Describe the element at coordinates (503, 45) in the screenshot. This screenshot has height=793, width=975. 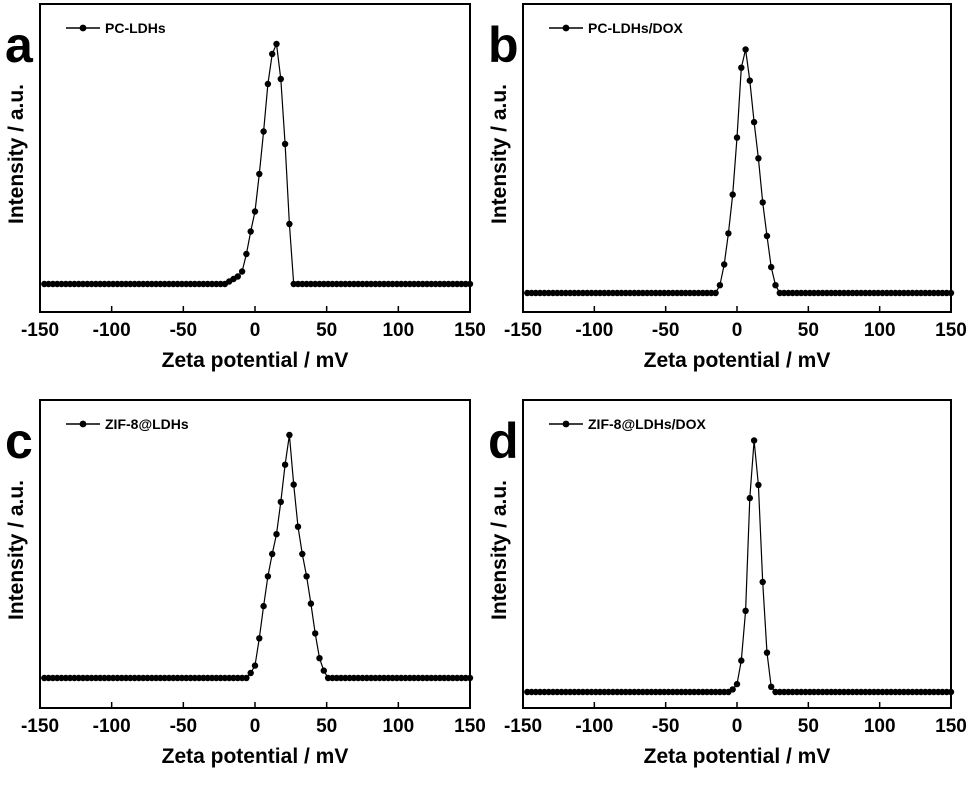
I see `panel-label: b` at that location.